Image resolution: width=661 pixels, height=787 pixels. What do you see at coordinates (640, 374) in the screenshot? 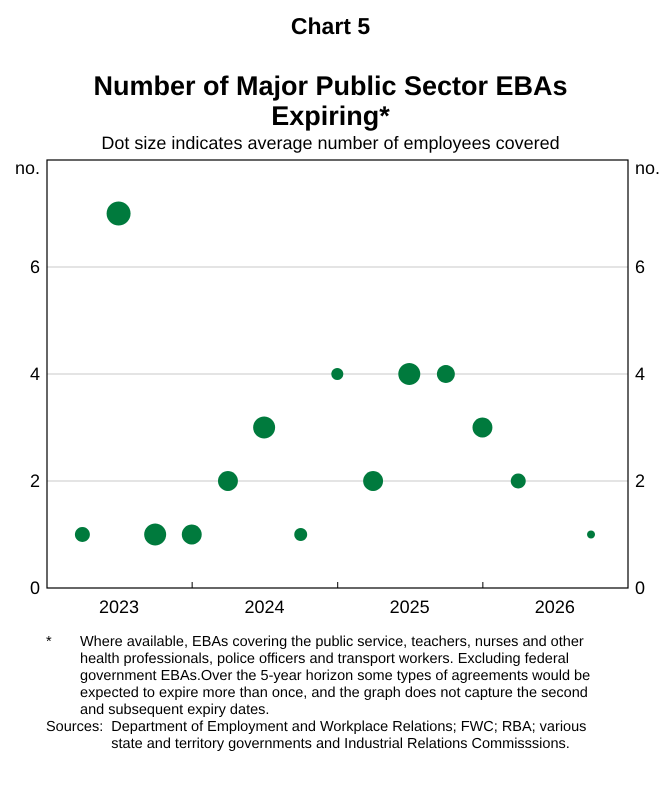
I see `y2-tick-label: 4` at bounding box center [640, 374].